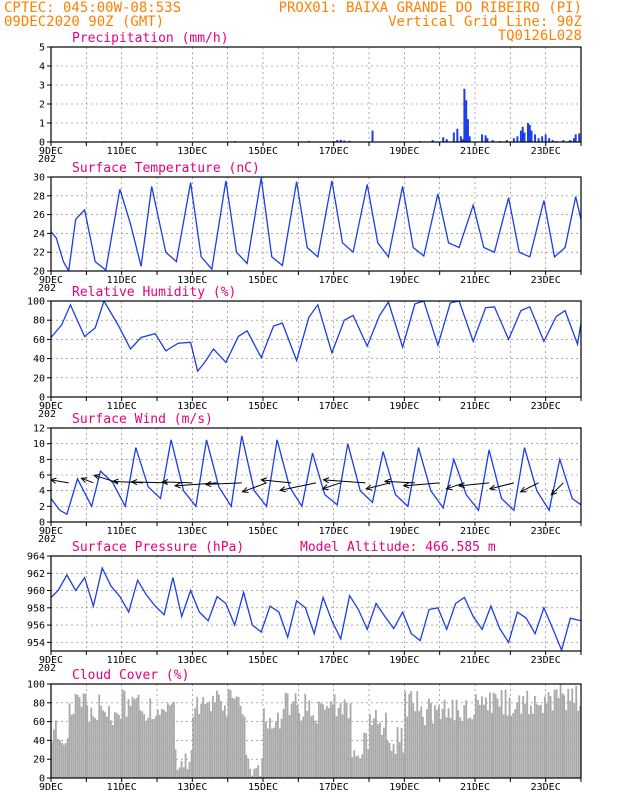  I want to click on panel-title: Surface Wind (m/s), so click(142, 419).